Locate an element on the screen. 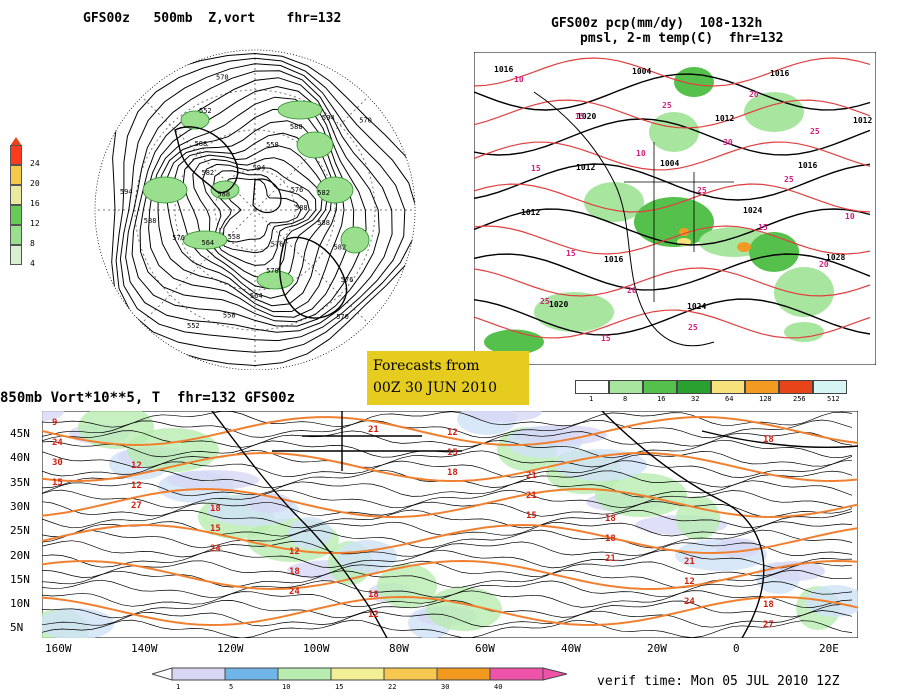 The width and height of the screenshot is (900, 700). lon-label: 20E is located at coordinates (829, 648).